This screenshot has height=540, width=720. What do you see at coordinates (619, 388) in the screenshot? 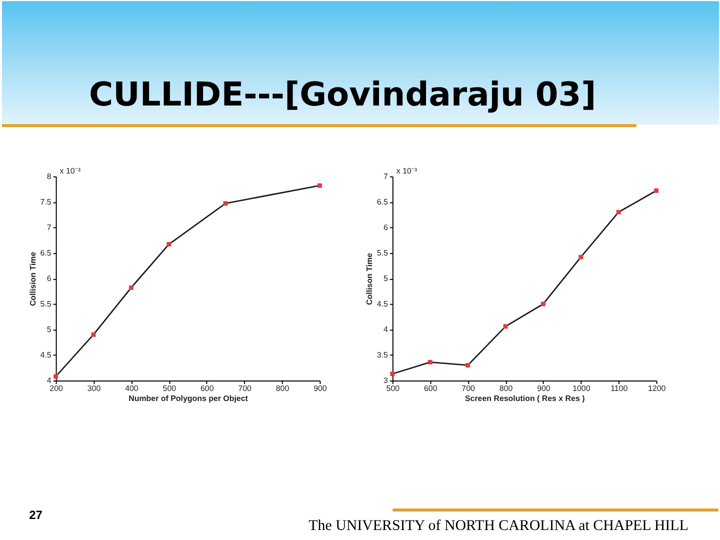
I see `x-tick-label: 1100` at bounding box center [619, 388].